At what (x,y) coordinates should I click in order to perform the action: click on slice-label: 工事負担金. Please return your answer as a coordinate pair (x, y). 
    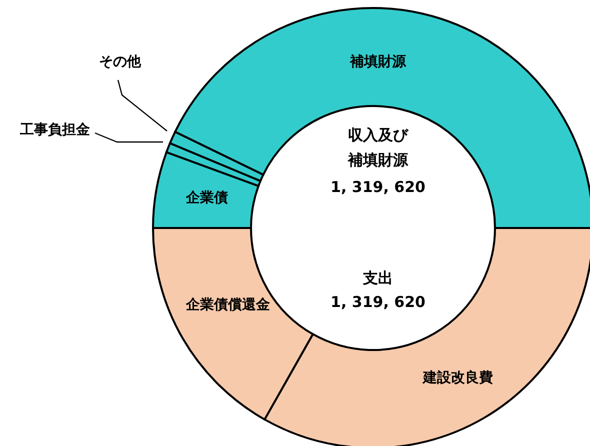
    Looking at the image, I should click on (55, 130).